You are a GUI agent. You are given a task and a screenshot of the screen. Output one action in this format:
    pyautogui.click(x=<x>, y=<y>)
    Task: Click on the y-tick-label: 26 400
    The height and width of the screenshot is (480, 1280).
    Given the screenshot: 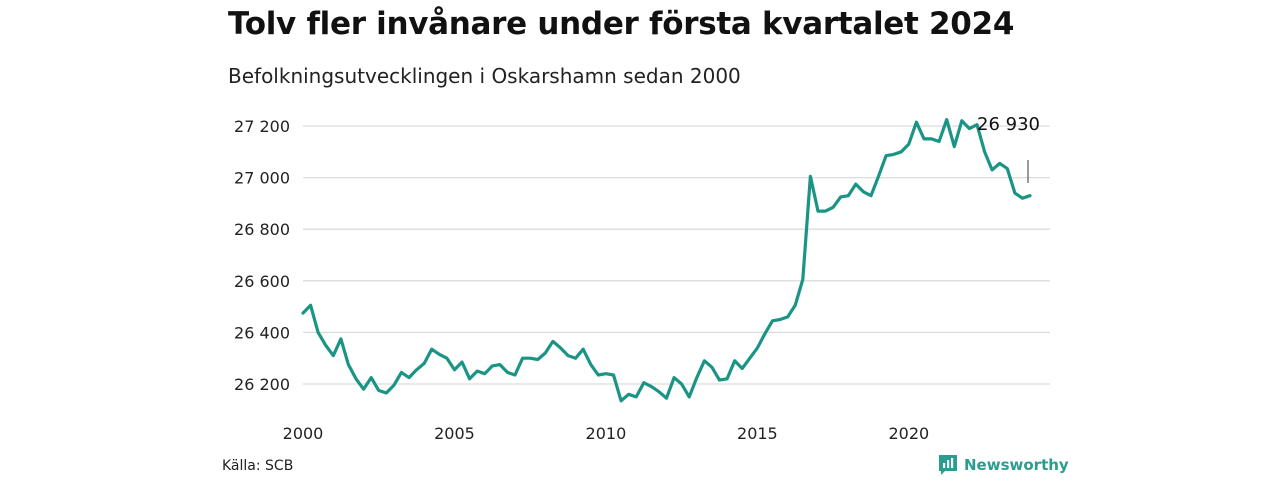 What is the action you would take?
    pyautogui.click(x=262, y=332)
    